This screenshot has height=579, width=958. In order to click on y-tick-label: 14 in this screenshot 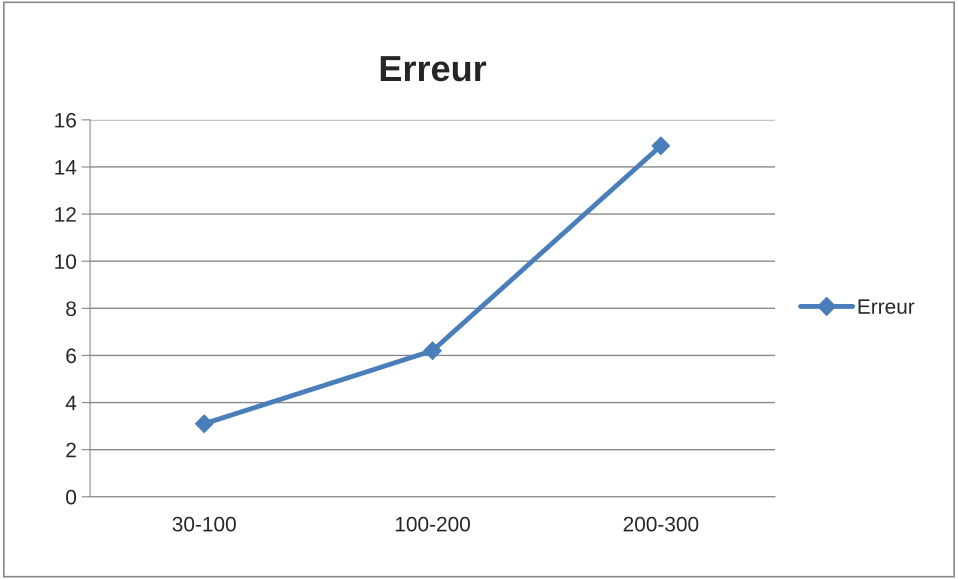, I will do `click(65, 167)`.